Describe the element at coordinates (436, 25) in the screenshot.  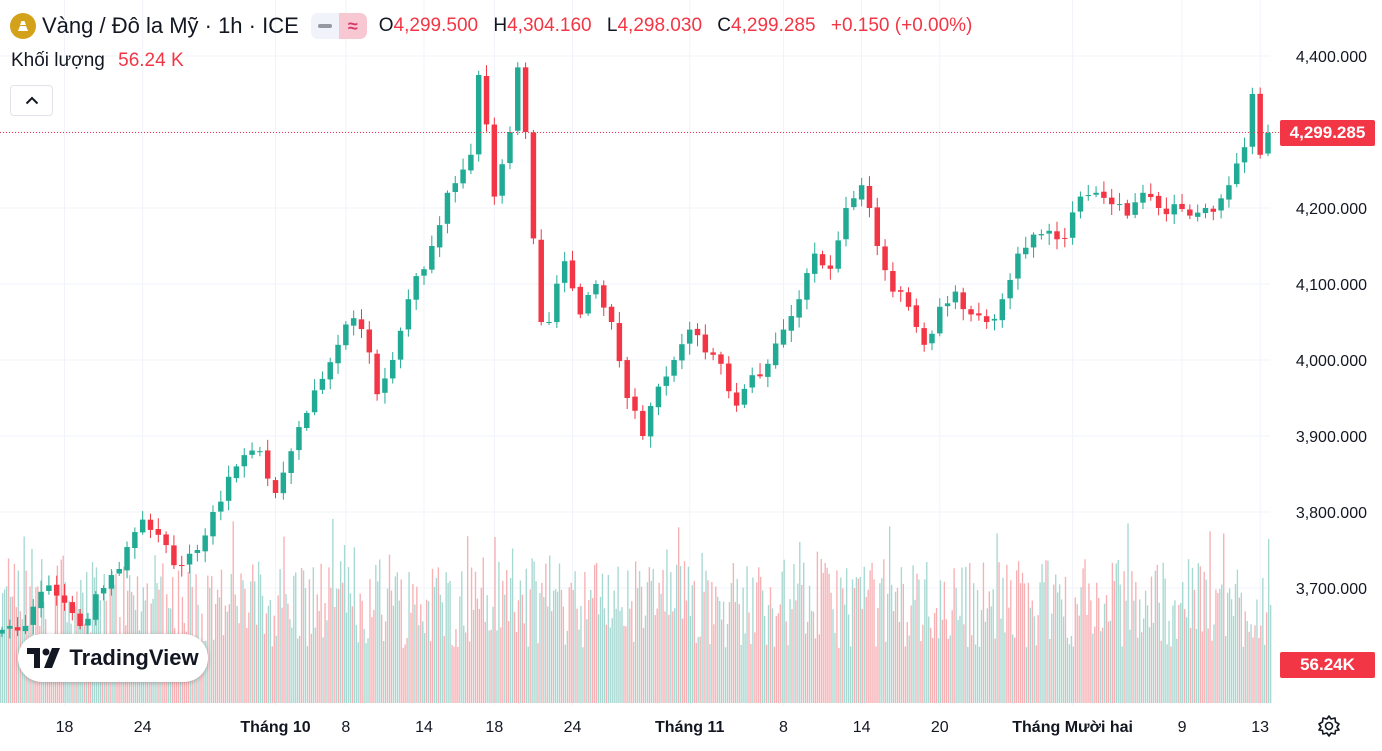
I see `open-value: 4,299.500` at that location.